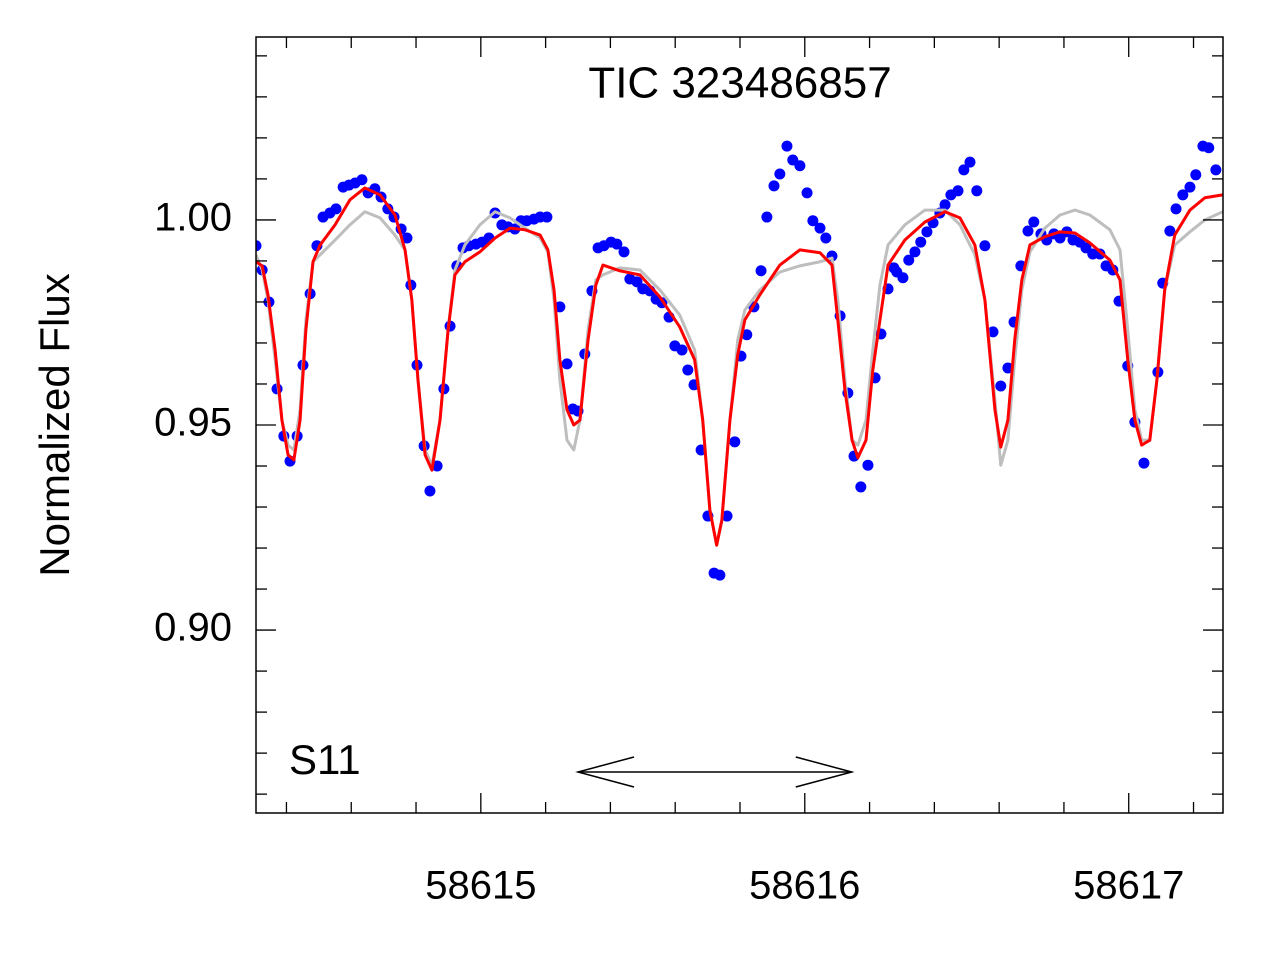  I want to click on x-tick-label: 58616, so click(804, 886).